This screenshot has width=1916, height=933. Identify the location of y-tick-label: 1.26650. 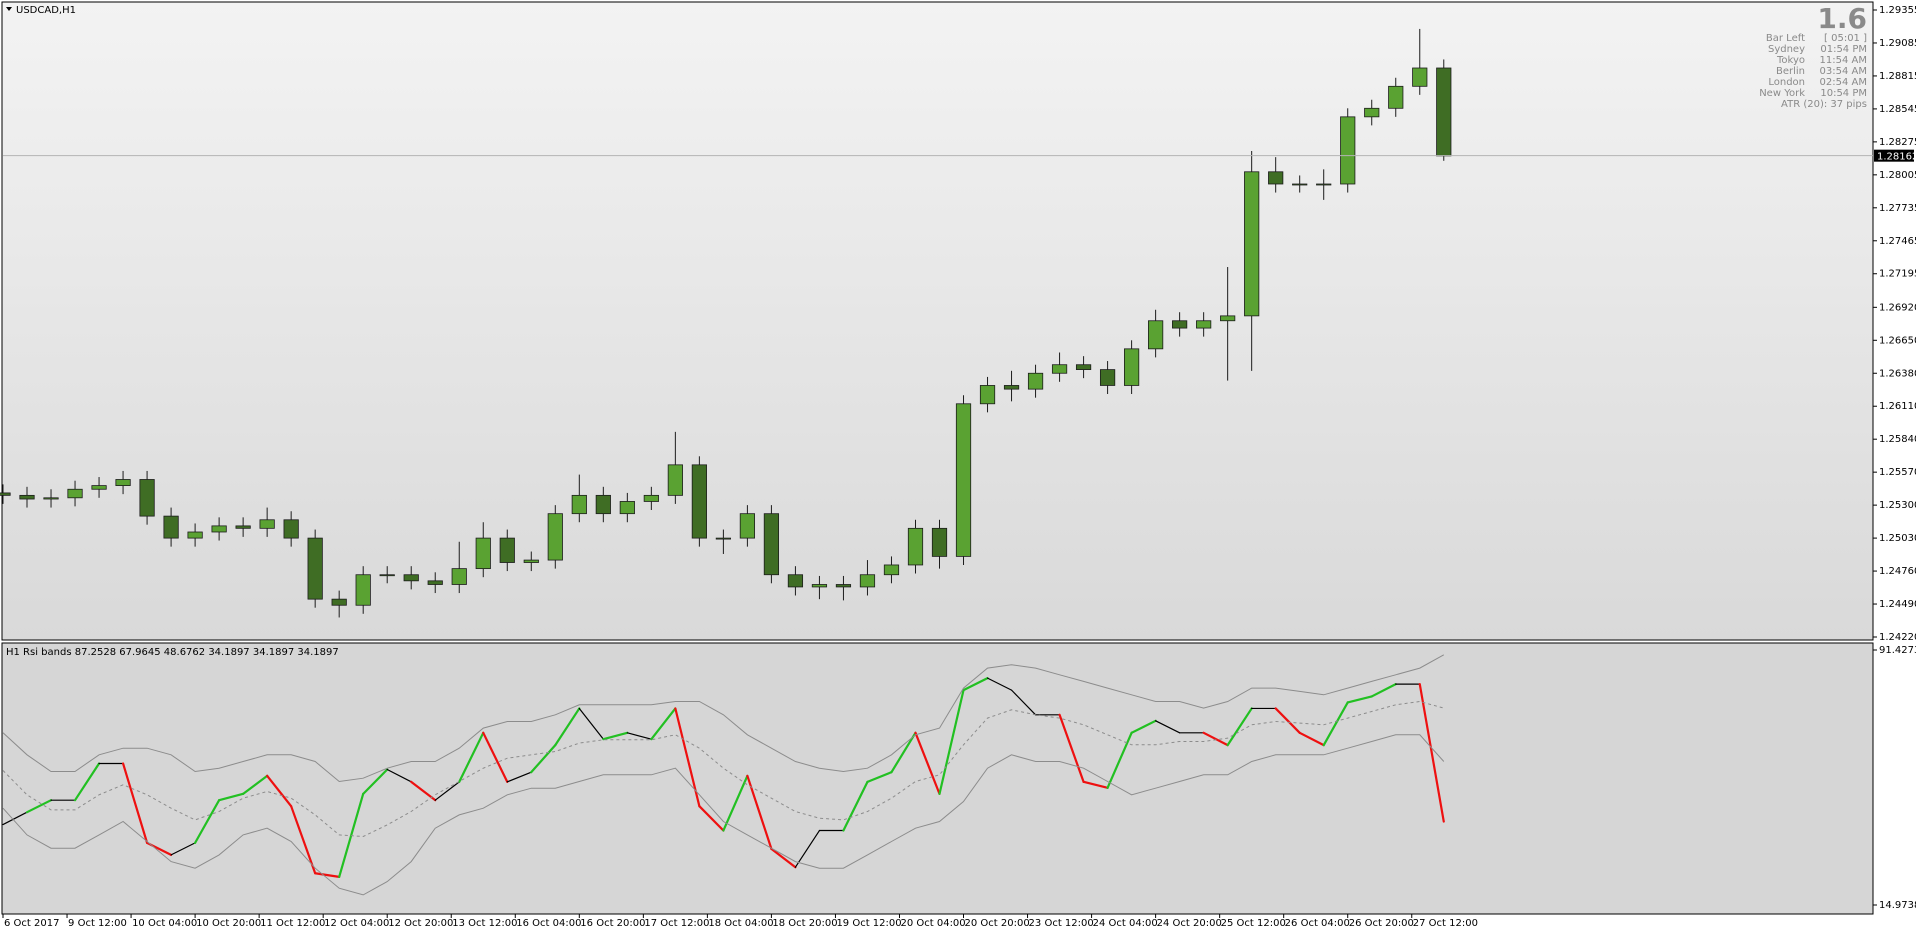
(1897, 340).